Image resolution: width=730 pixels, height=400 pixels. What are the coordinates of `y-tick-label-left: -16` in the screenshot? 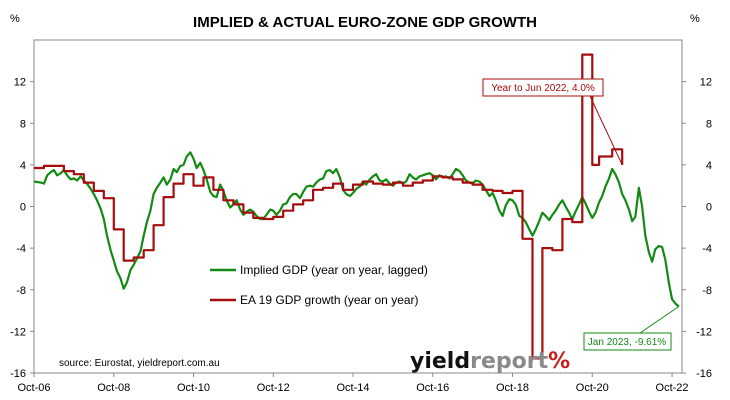 It's located at (18, 374).